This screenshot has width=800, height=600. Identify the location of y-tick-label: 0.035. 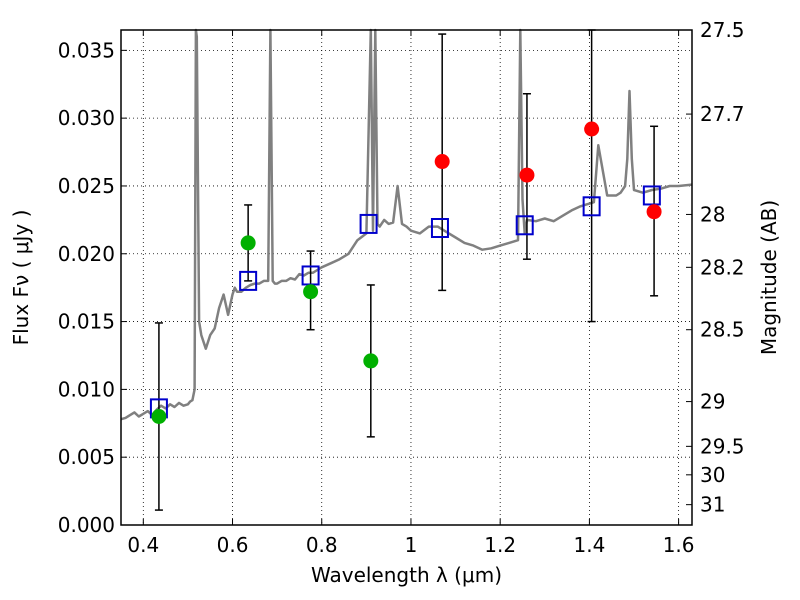
(86, 50).